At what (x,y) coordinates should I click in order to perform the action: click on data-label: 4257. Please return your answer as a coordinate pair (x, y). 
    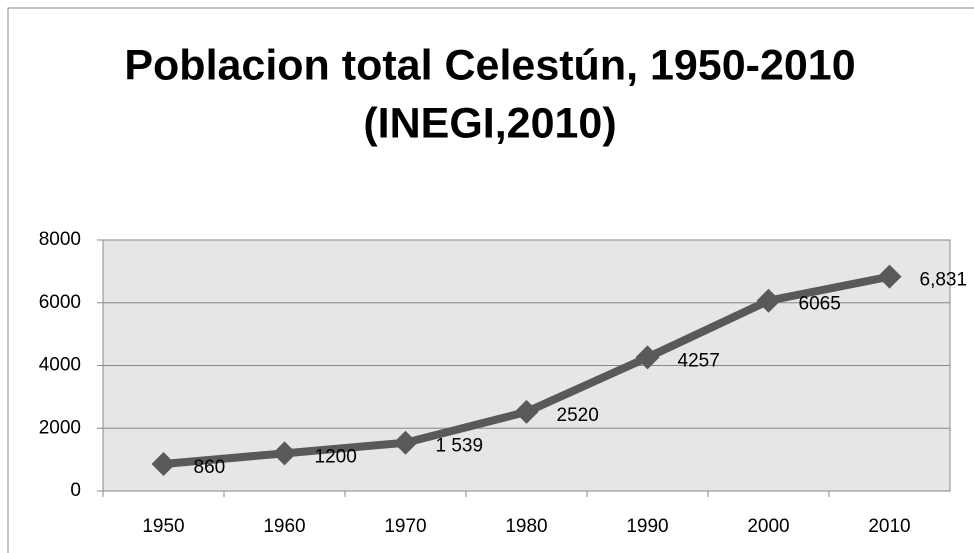
    Looking at the image, I should click on (699, 360).